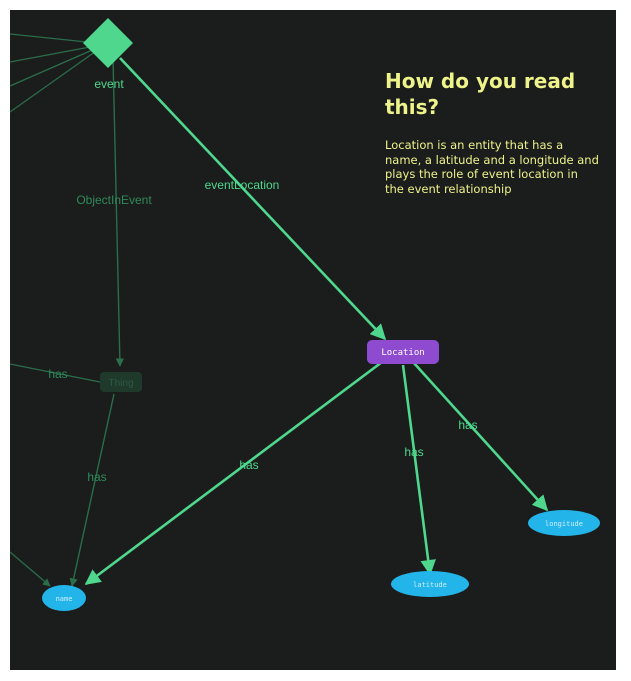  Describe the element at coordinates (467, 425) in the screenshot. I see `edge-label-location-has-longitude: has` at that location.